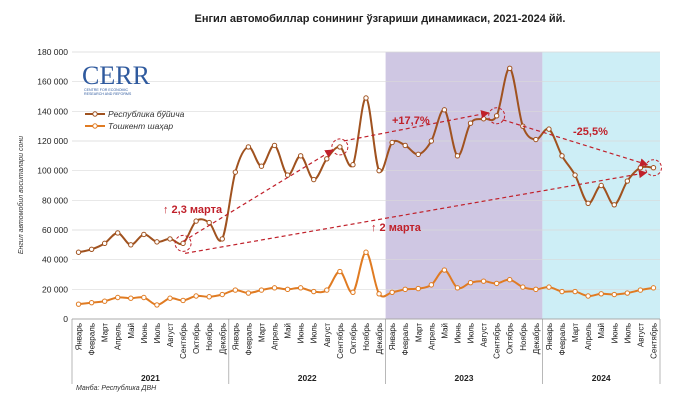 This screenshot has height=401, width=680. Describe the element at coordinates (416, 211) in the screenshot. I see `trend-arrow-long` at that location.